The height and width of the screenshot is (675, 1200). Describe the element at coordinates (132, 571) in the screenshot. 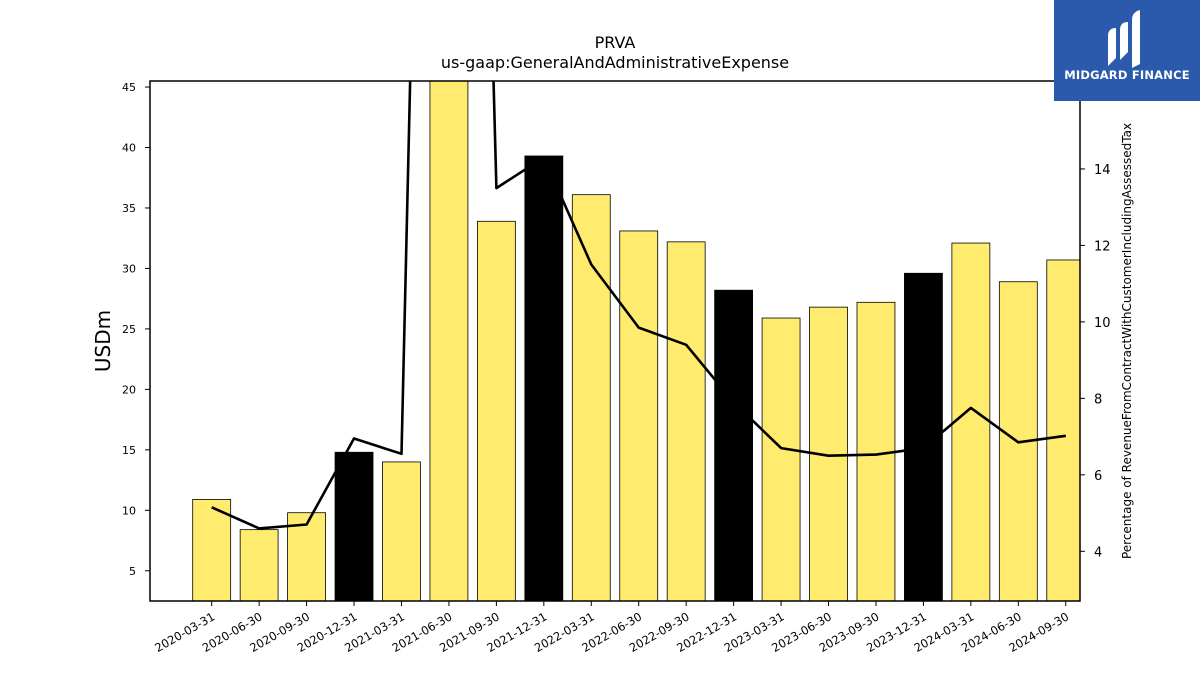

I see `y-tick-label: 5` at that location.